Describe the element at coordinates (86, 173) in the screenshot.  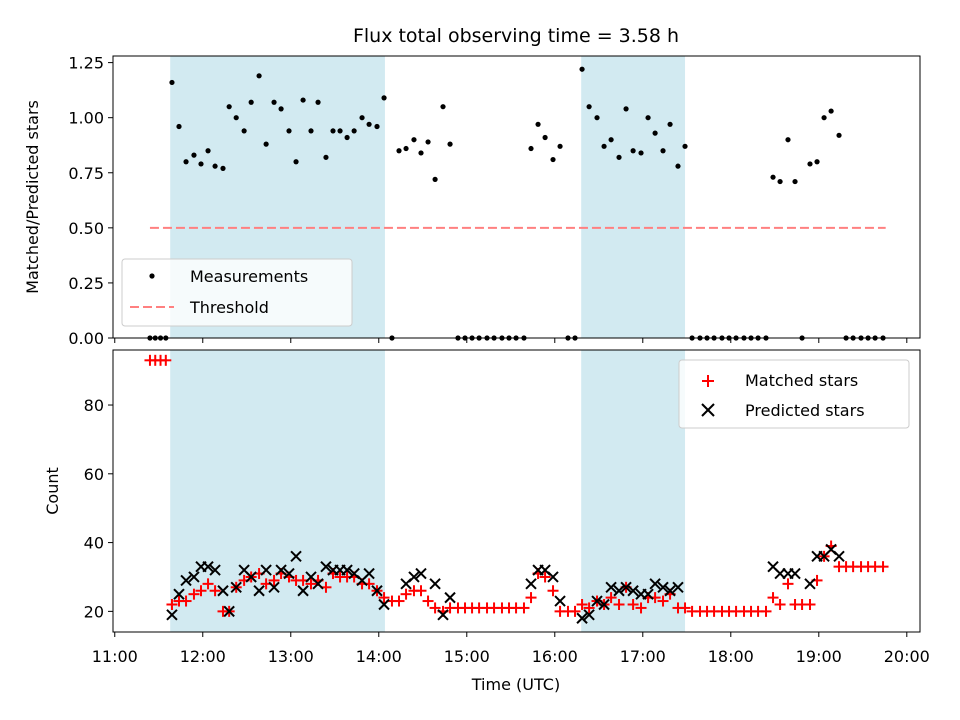
I see `top-ytick-label-3: 0.75` at that location.